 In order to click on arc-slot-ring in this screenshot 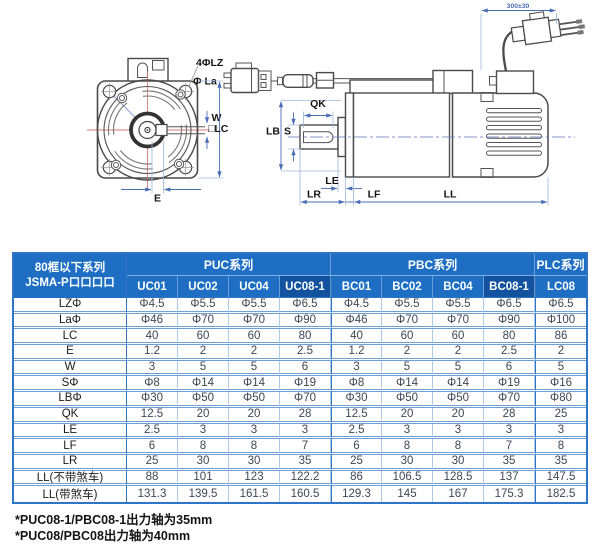, I will do `click(147, 130)`.